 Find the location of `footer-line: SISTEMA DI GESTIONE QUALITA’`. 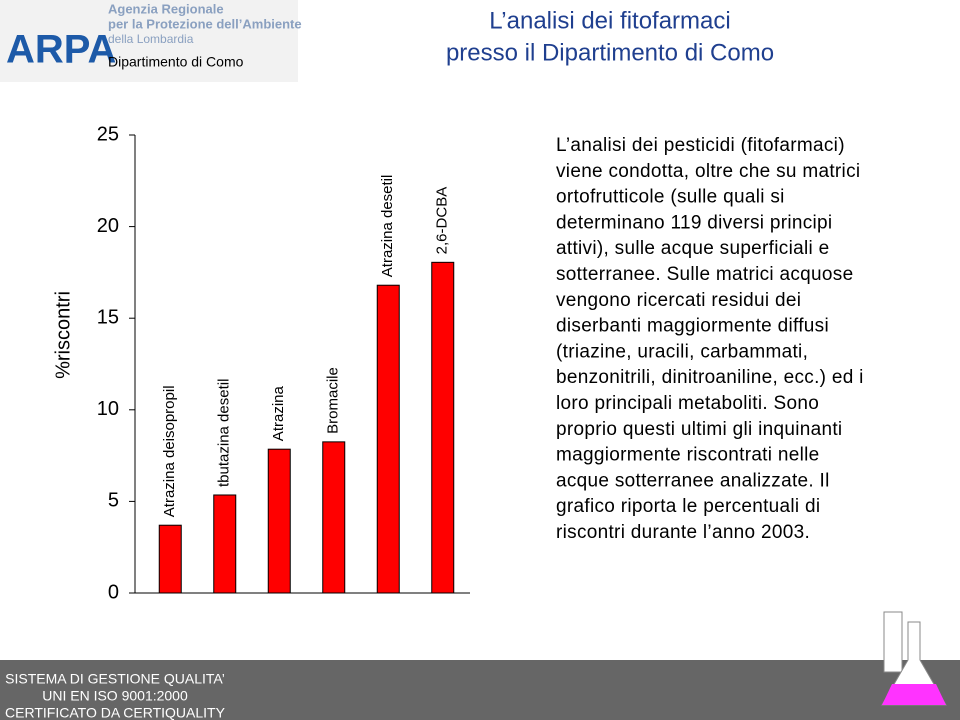

footer-line: SISTEMA DI GESTIONE QUALITA’ is located at coordinates (115, 679).